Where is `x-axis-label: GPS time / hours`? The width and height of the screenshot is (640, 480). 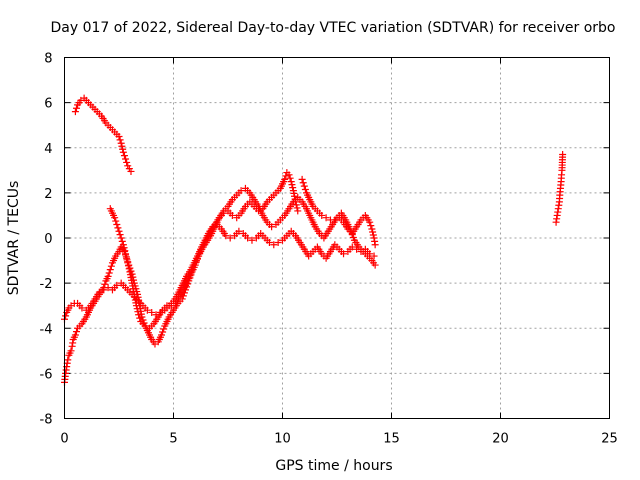 x-axis-label: GPS time / hours is located at coordinates (333, 466).